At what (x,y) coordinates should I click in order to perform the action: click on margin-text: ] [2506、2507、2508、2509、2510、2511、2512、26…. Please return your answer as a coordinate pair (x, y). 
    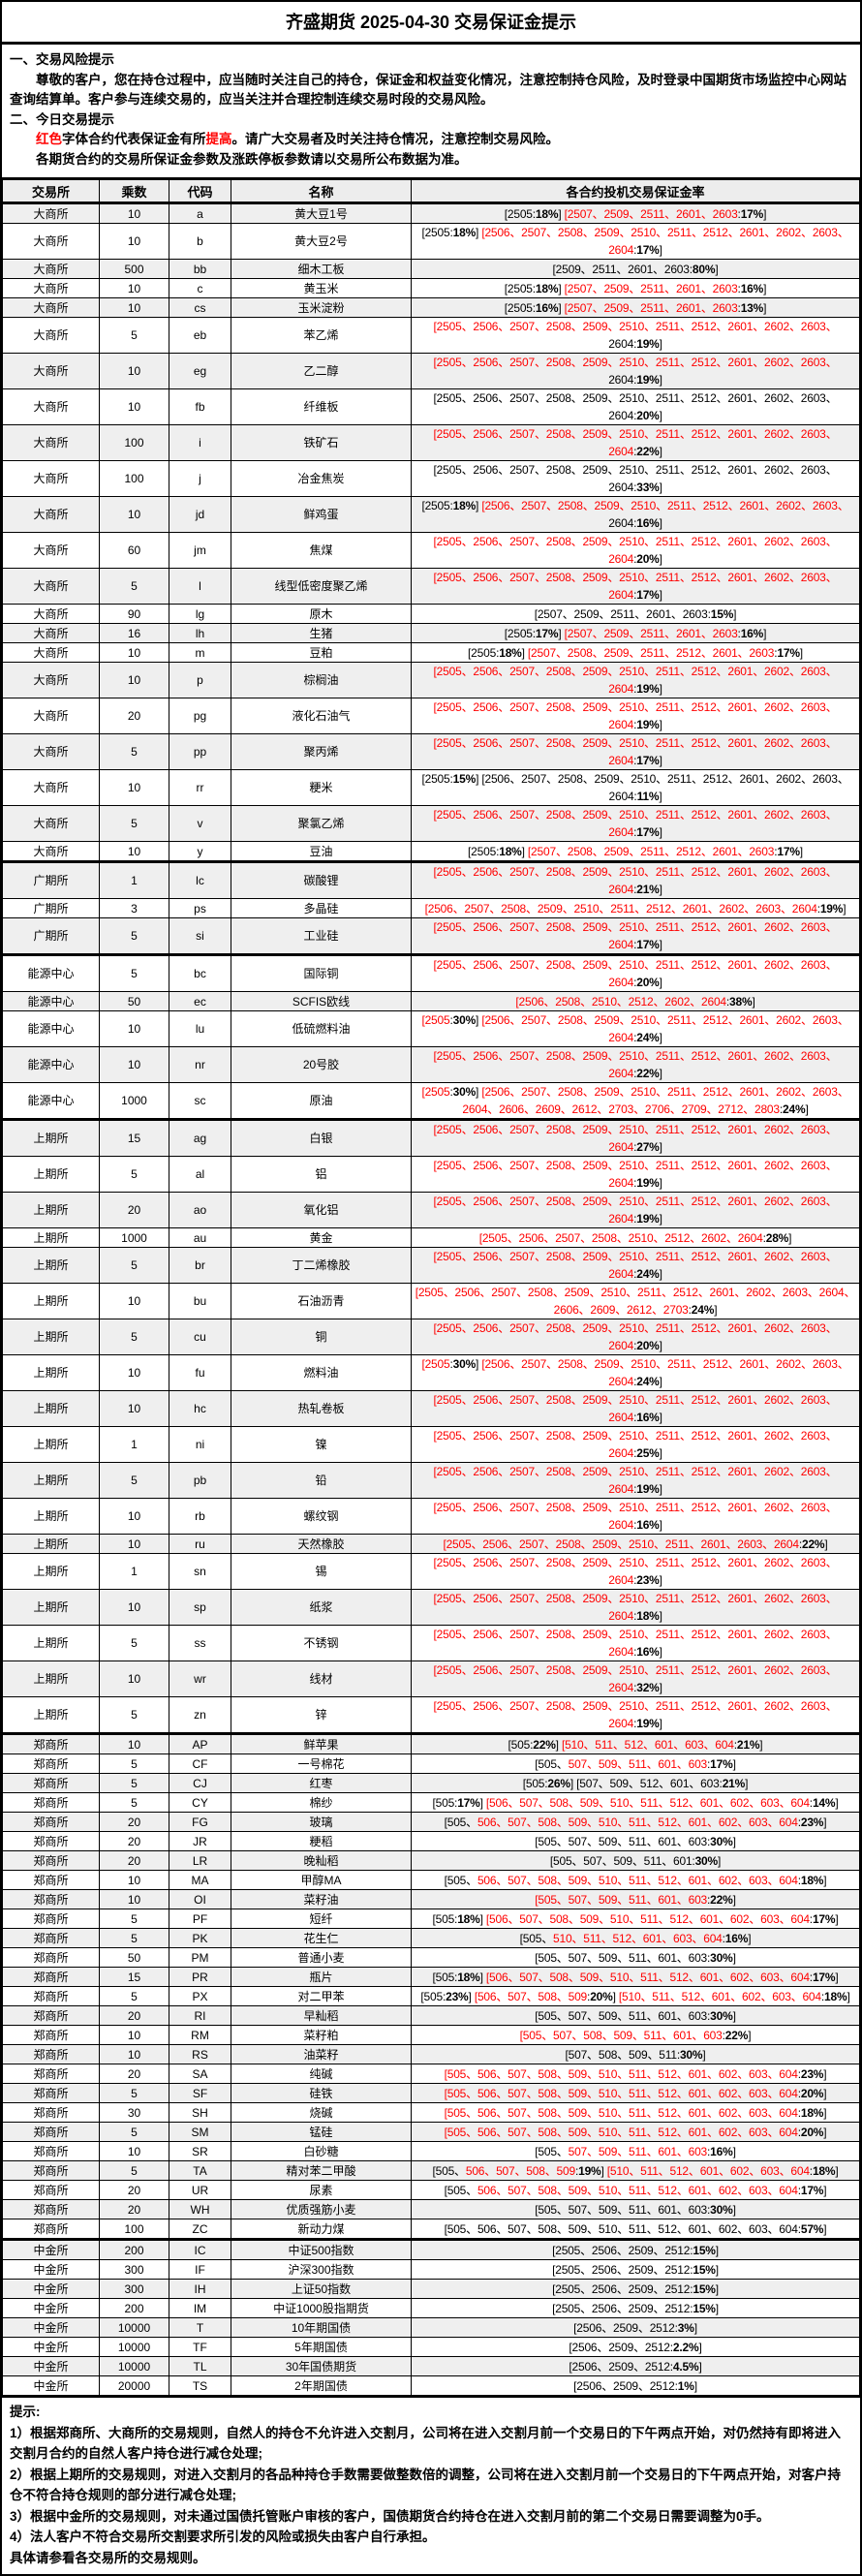
    Looking at the image, I should click on (663, 787).